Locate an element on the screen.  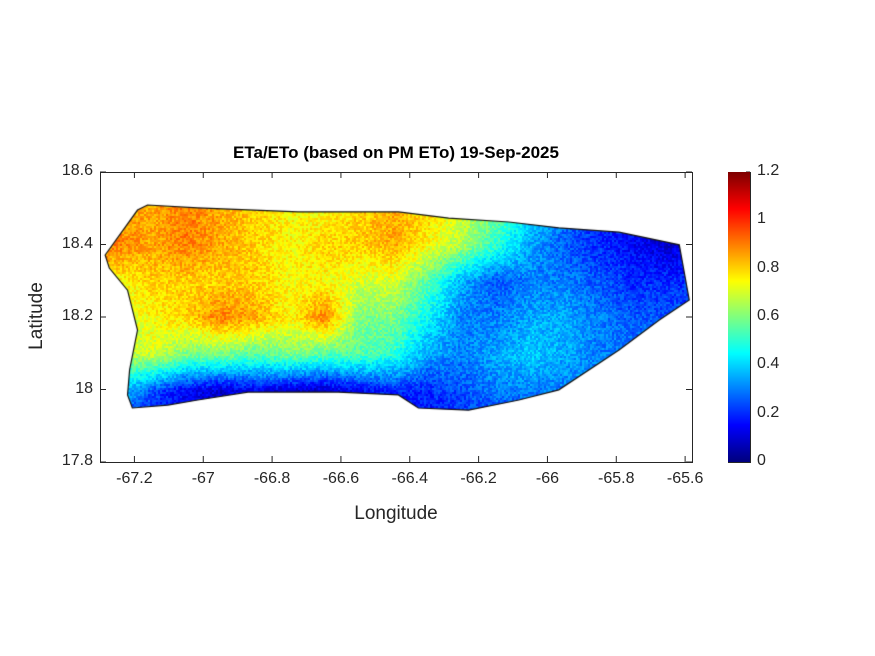
colorbar is located at coordinates (739, 317).